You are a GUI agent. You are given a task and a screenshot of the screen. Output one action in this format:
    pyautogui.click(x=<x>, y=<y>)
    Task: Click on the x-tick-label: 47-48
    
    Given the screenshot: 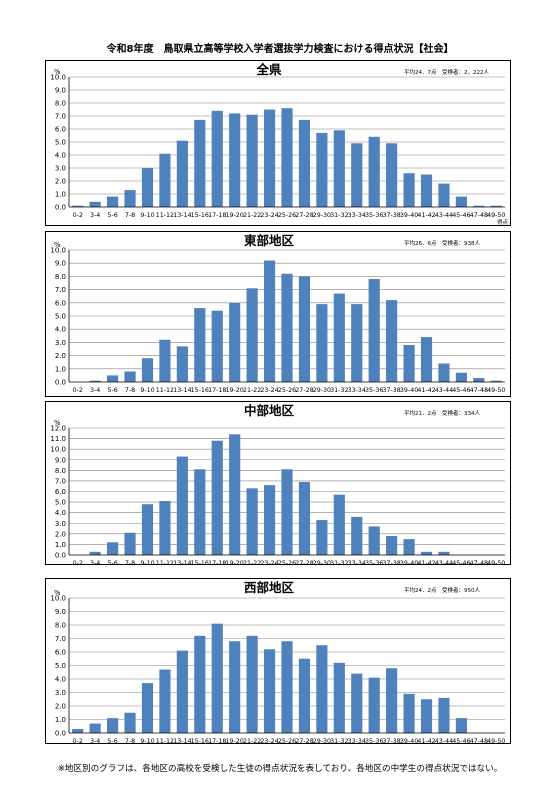 What is the action you would take?
    pyautogui.click(x=479, y=390)
    